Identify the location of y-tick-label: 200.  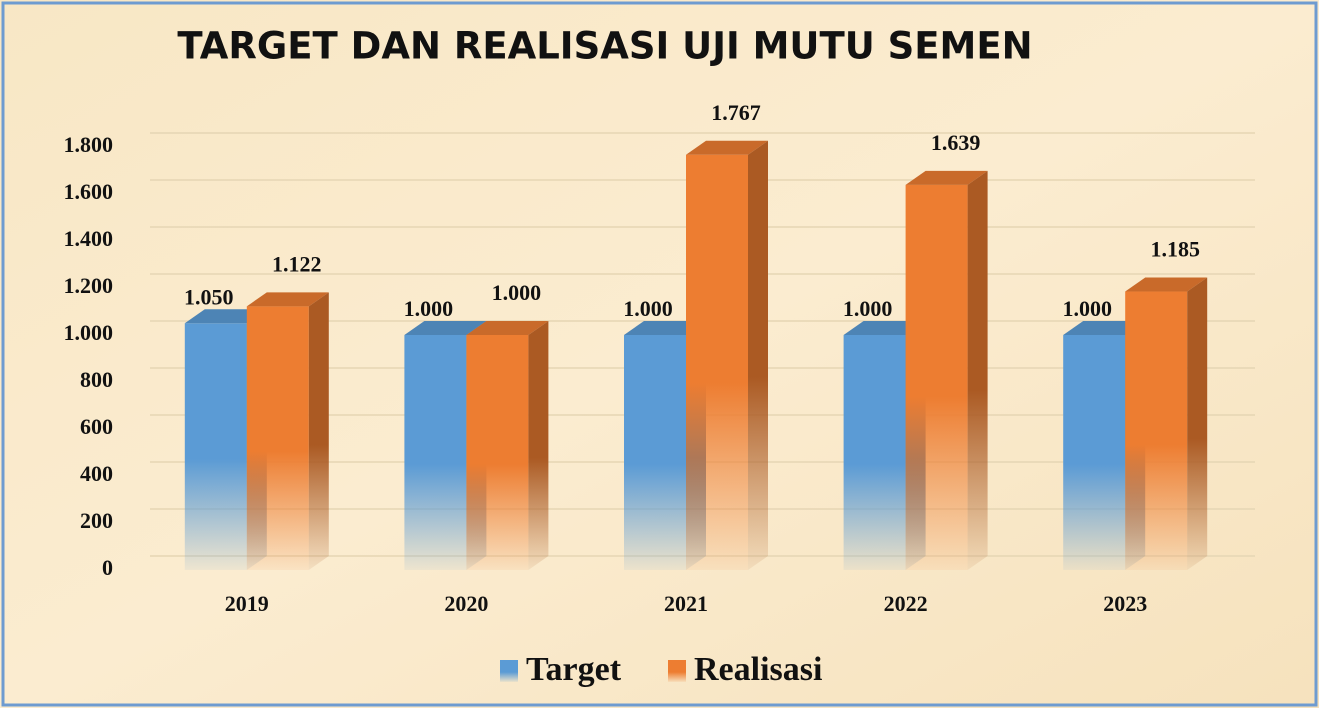
(96, 520).